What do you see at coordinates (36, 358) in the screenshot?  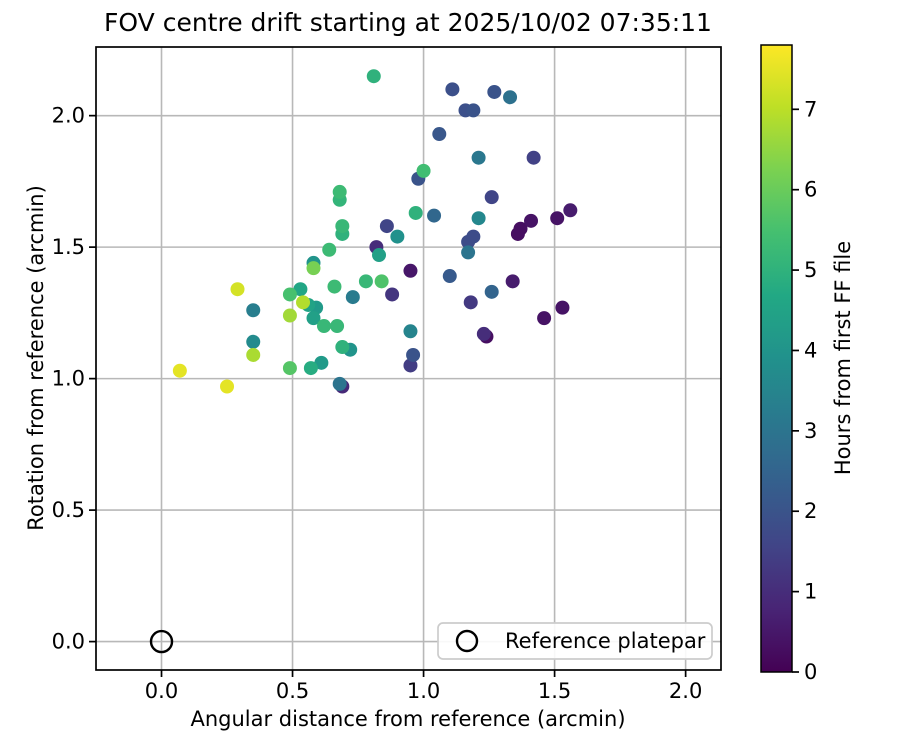 I see `y-axis-label: Rotation from reference (arcmin)` at bounding box center [36, 358].